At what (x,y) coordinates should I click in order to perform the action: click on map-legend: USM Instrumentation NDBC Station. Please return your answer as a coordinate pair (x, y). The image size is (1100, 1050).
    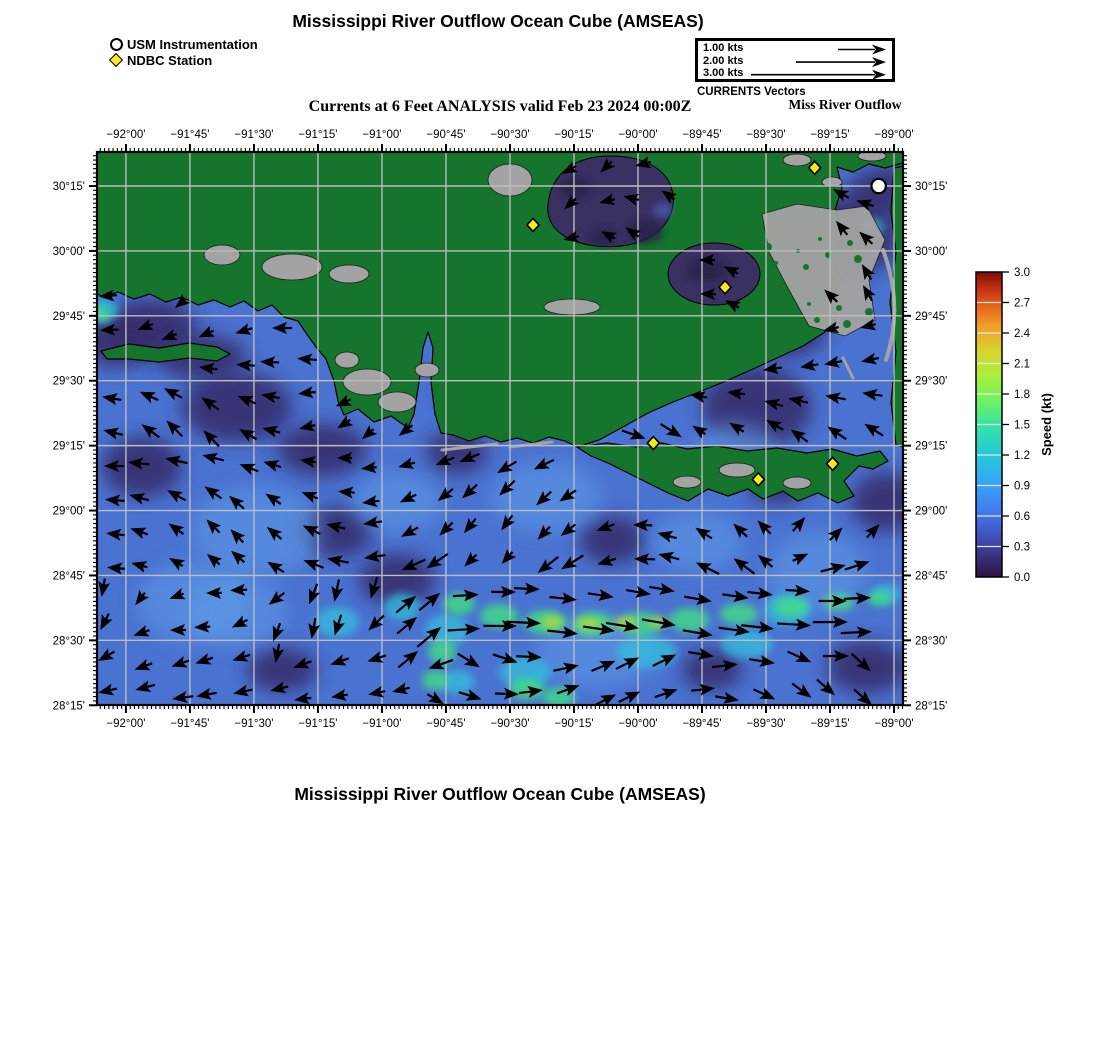
    Looking at the image, I should click on (183, 52).